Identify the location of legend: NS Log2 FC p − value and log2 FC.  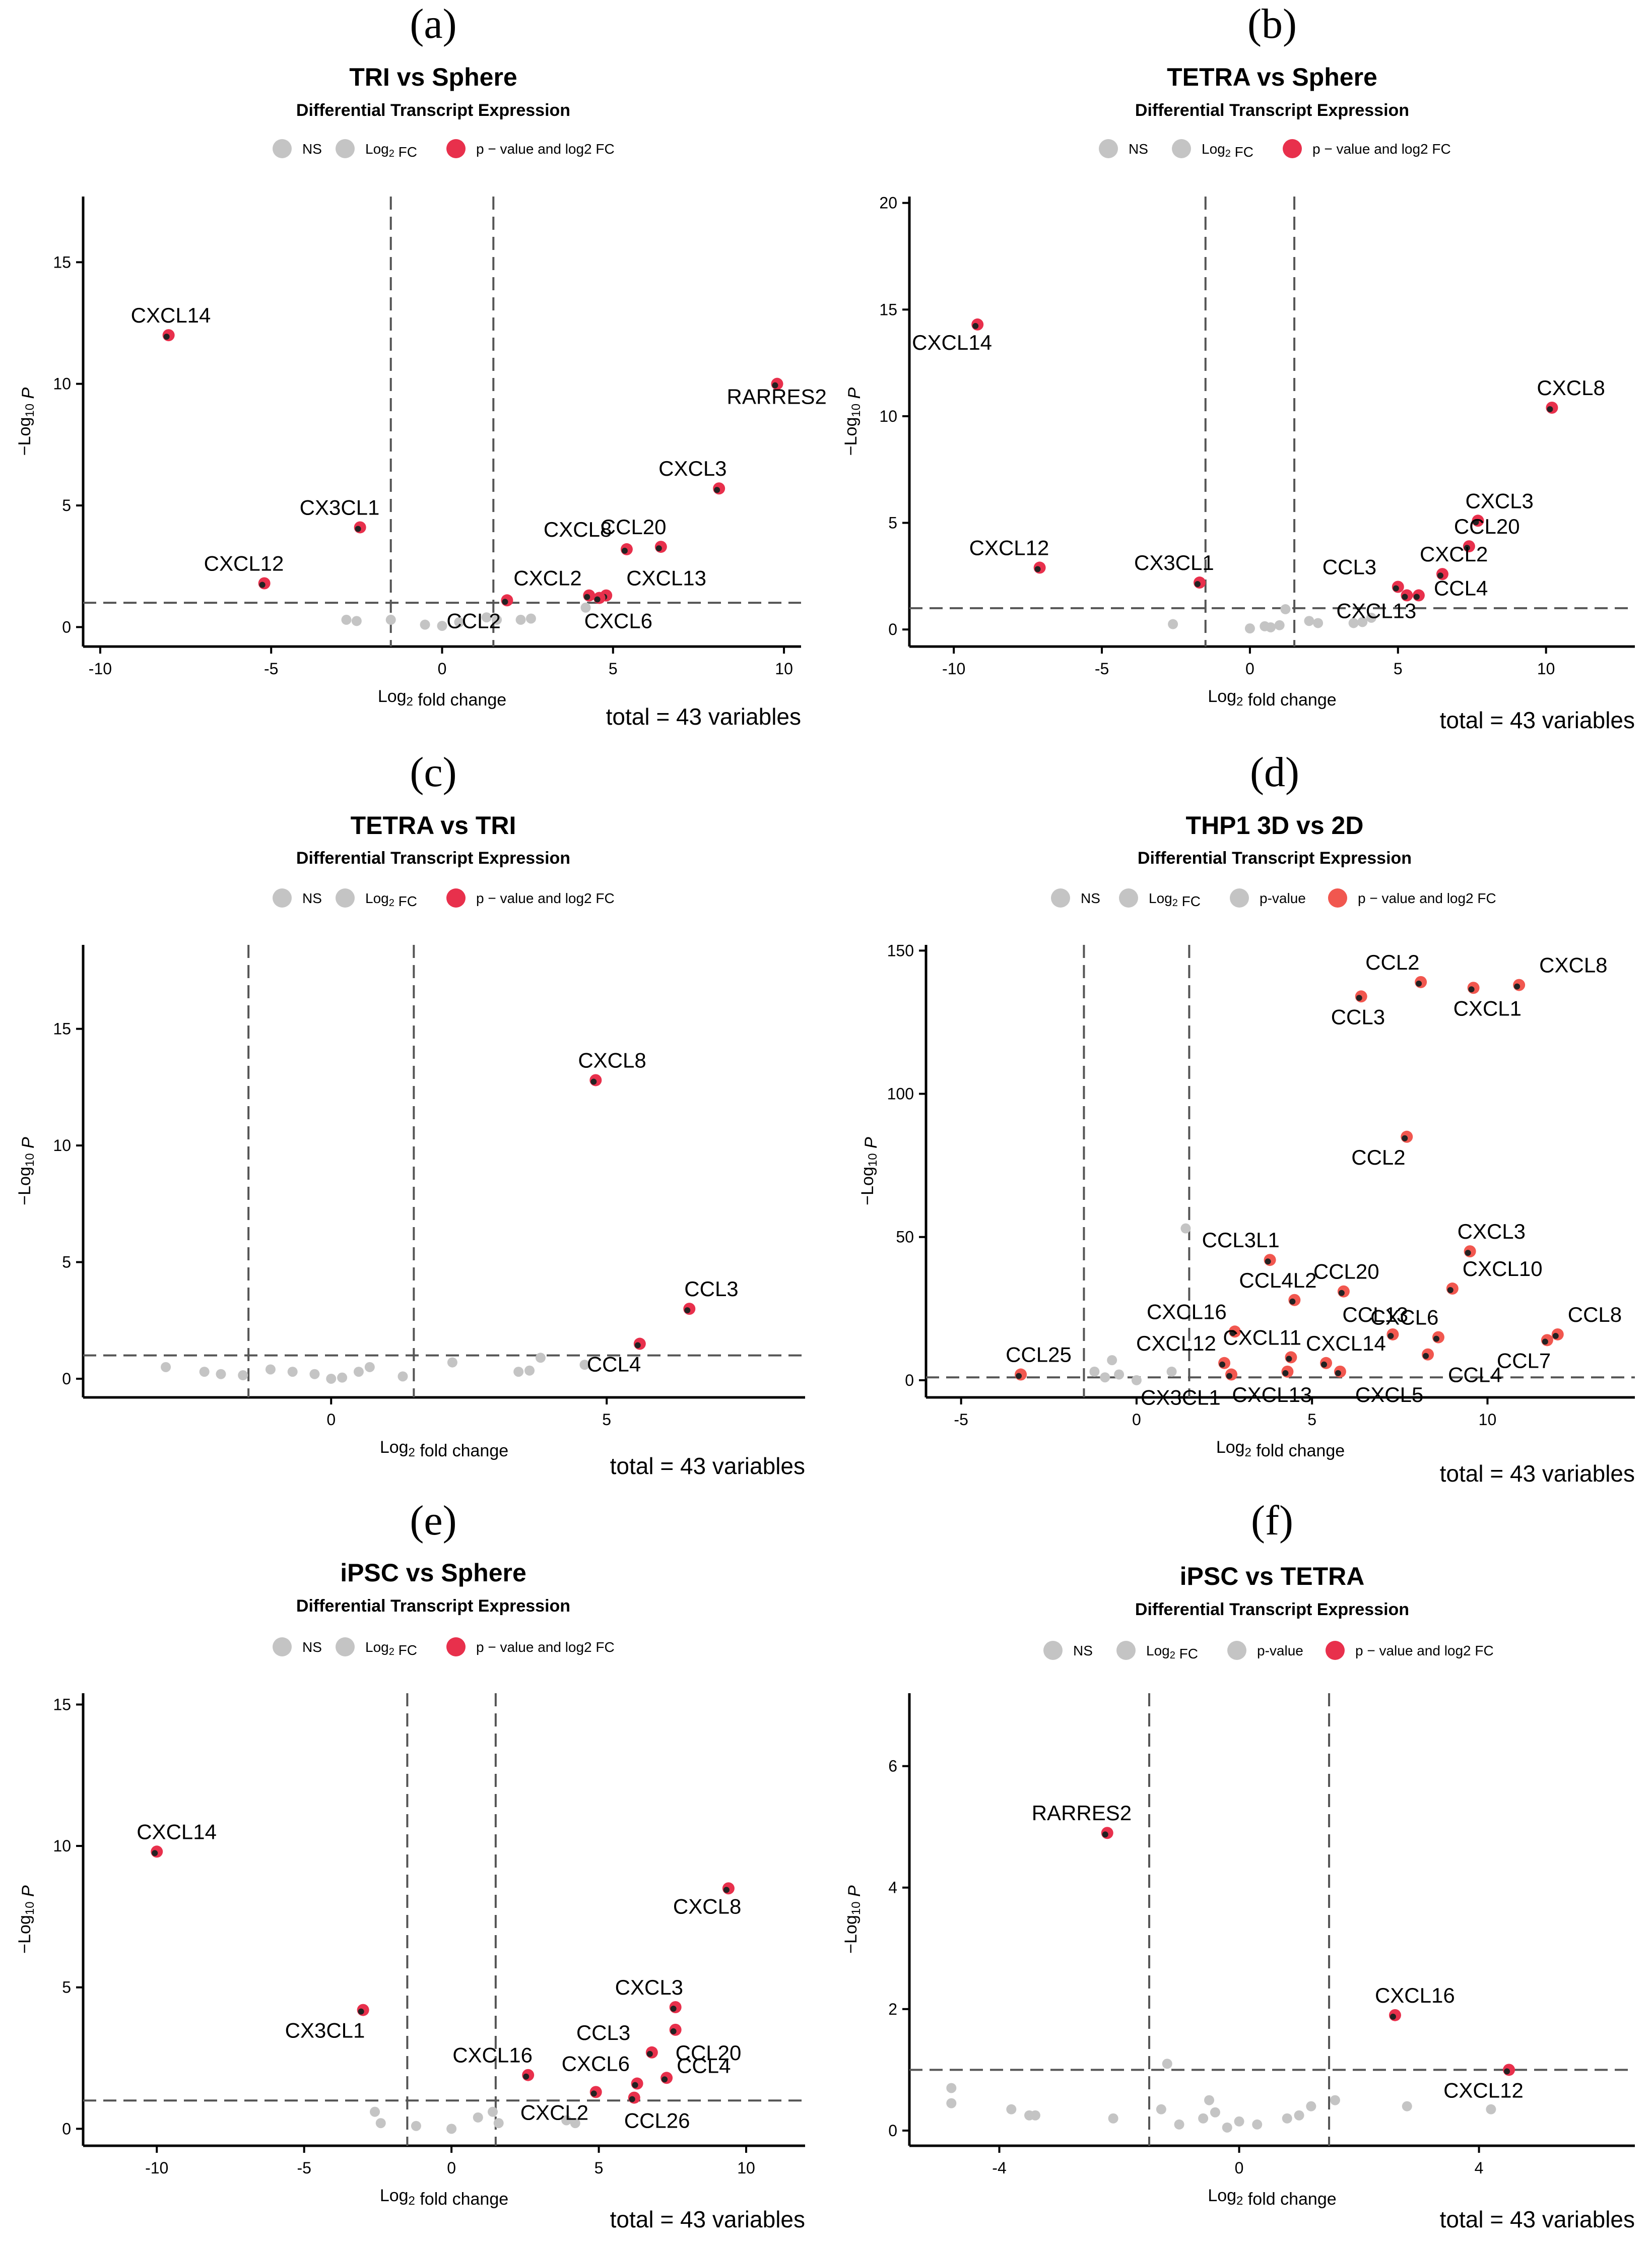
(444, 149).